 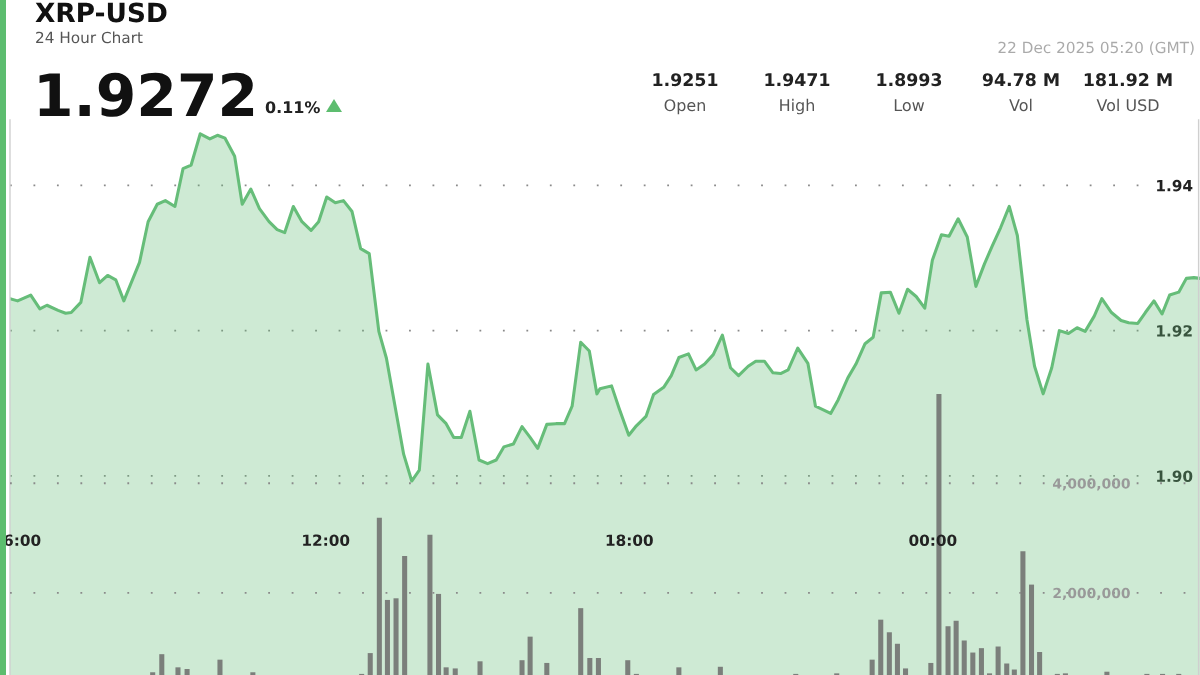 I want to click on text: 181.92 M, so click(x=1128, y=80).